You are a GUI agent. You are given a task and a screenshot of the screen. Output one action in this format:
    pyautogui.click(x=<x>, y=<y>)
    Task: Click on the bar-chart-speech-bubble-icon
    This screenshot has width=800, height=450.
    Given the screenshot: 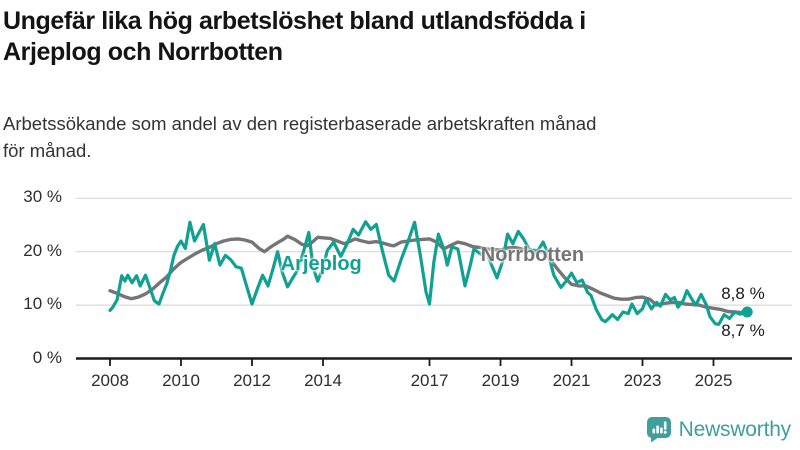 What is the action you would take?
    pyautogui.click(x=658, y=430)
    